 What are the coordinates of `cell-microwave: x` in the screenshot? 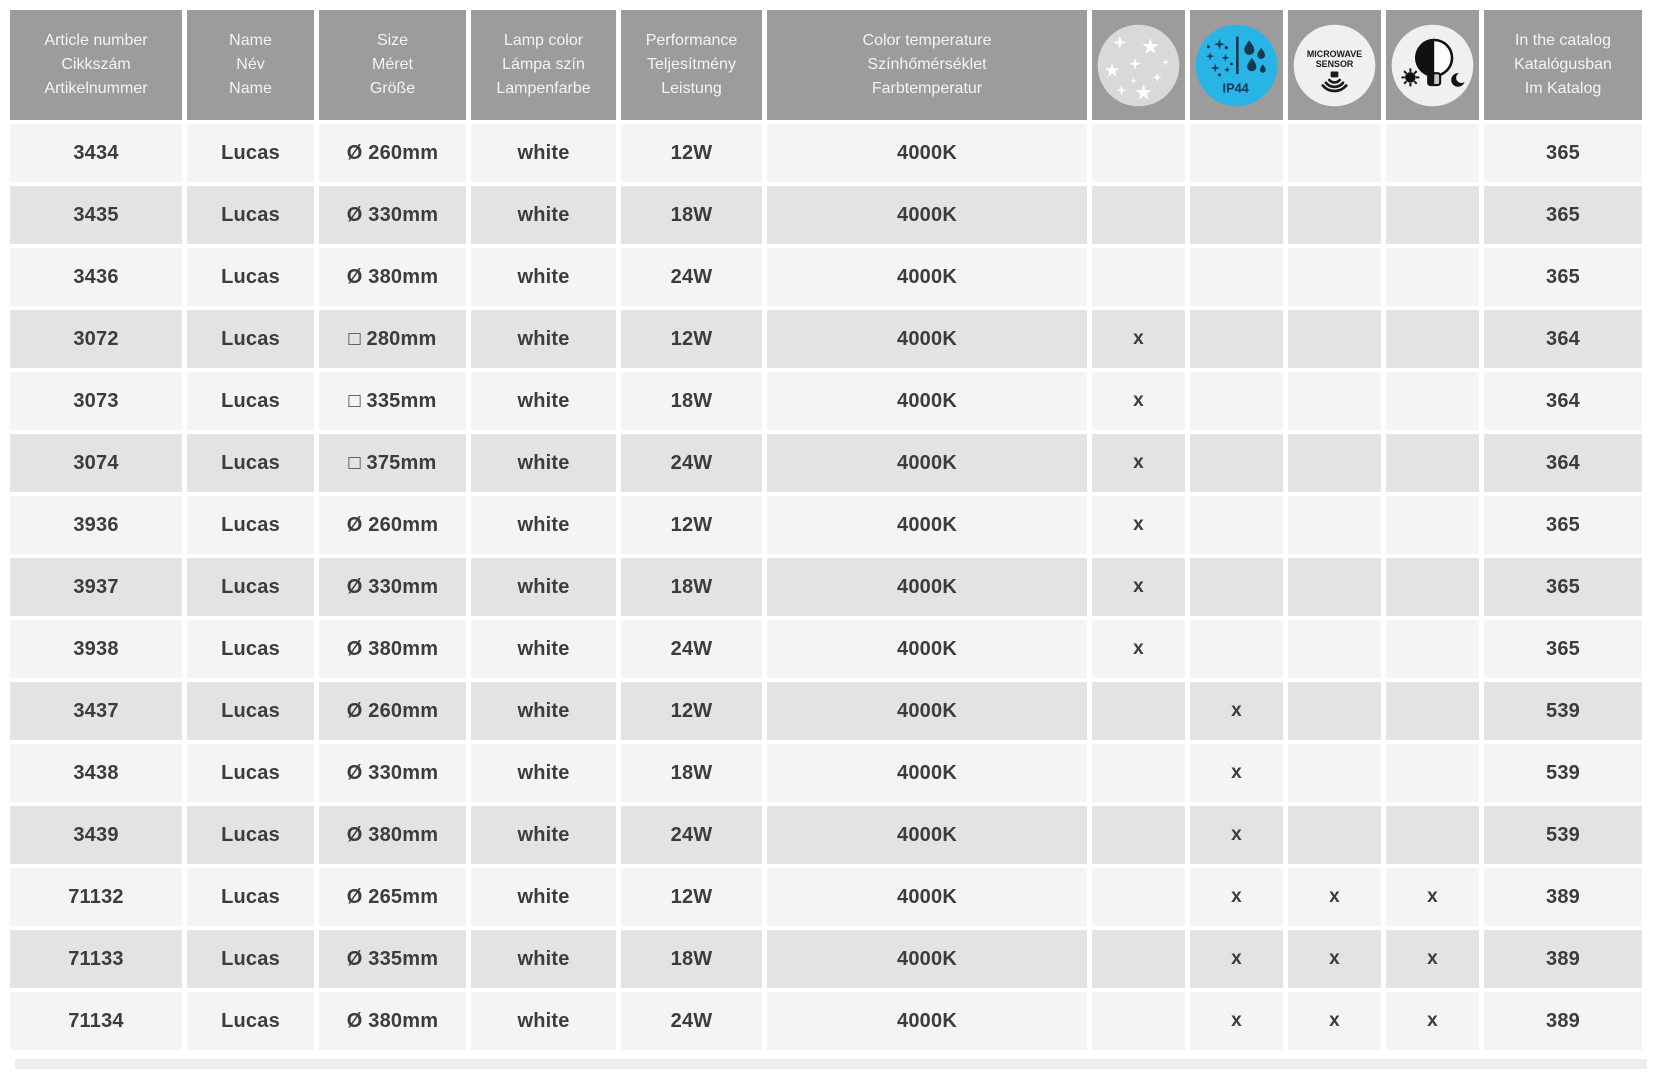 It's located at (1334, 959).